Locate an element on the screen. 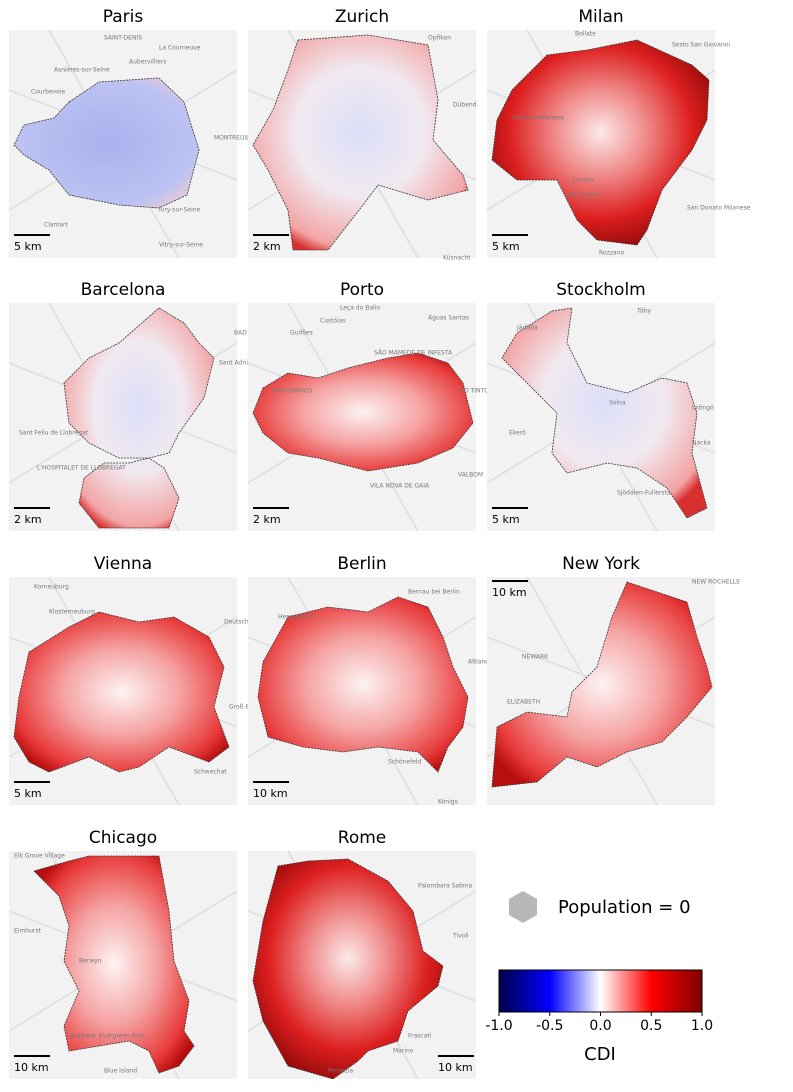 Image resolution: width=793 pixels, height=1092 pixels. panel-title: Rome is located at coordinates (362, 838).